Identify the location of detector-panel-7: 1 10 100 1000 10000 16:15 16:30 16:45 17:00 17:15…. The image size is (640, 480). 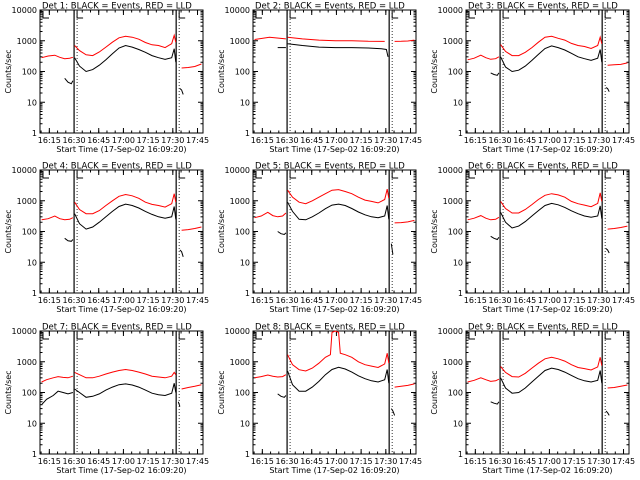
(106, 399).